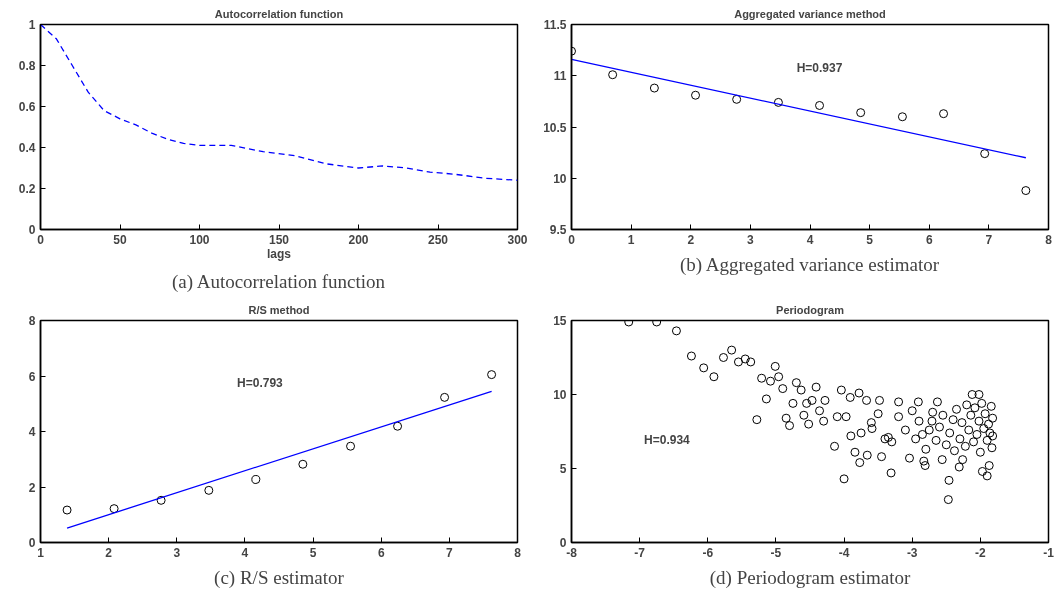  What do you see at coordinates (809, 264) in the screenshot?
I see `text: (b) Aggregated variance estimator` at bounding box center [809, 264].